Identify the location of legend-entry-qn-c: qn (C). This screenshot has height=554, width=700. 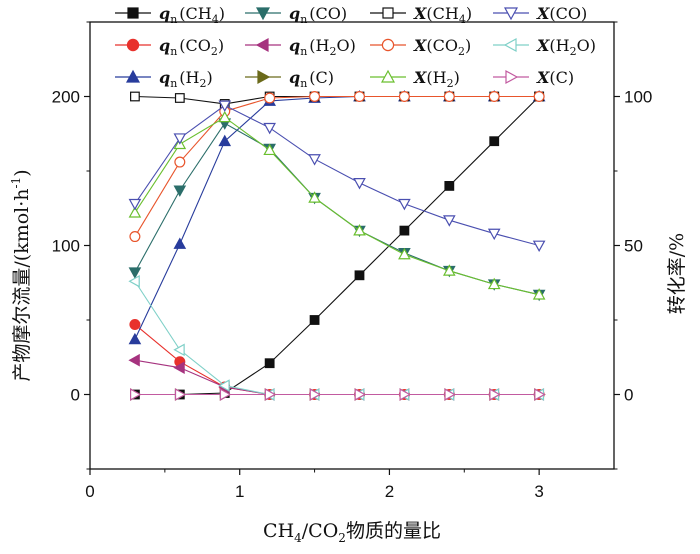
(289, 79).